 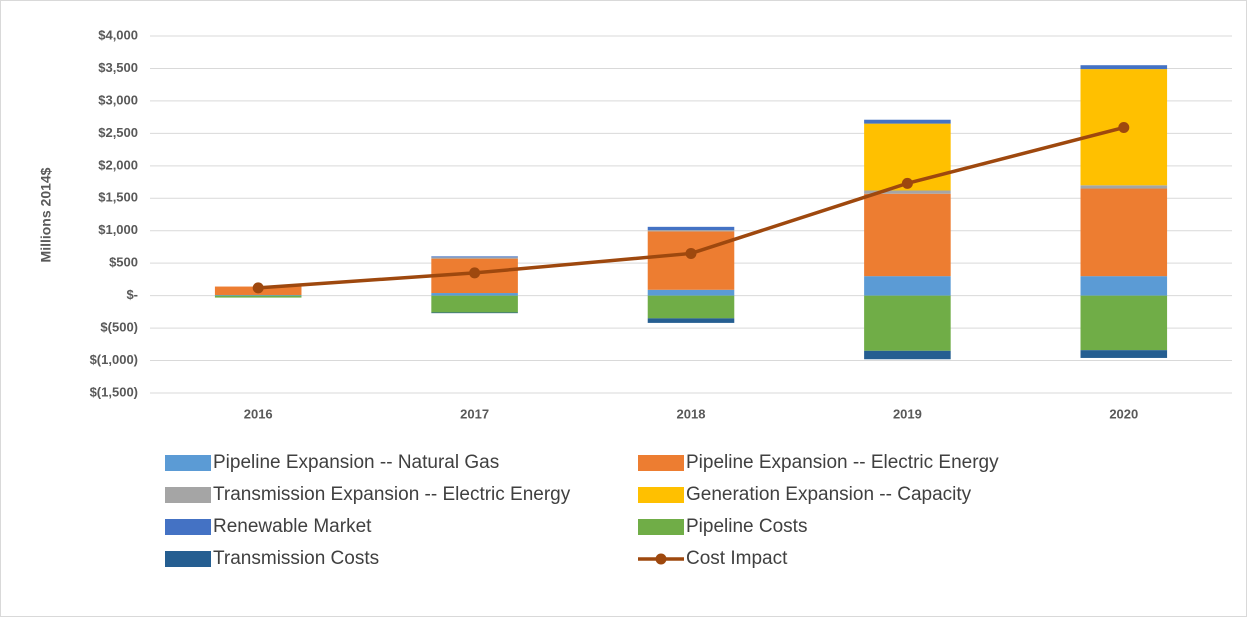 I want to click on y-tick-label: $1,500, so click(x=118, y=197).